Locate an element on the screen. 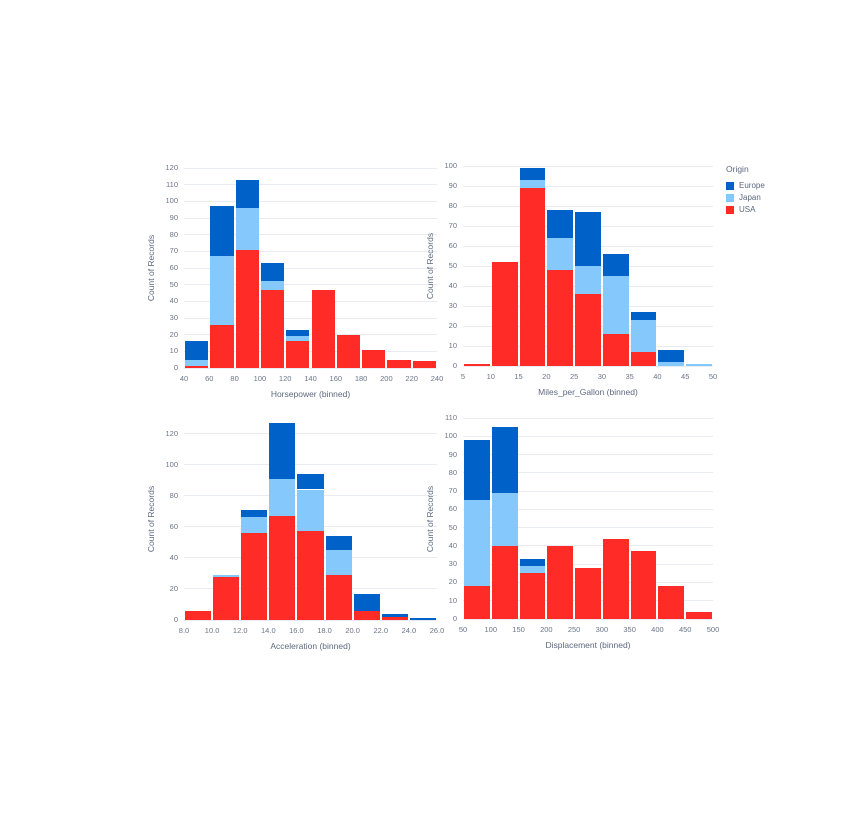  y-axis-title-acceleration: Count of Records is located at coordinates (151, 519).